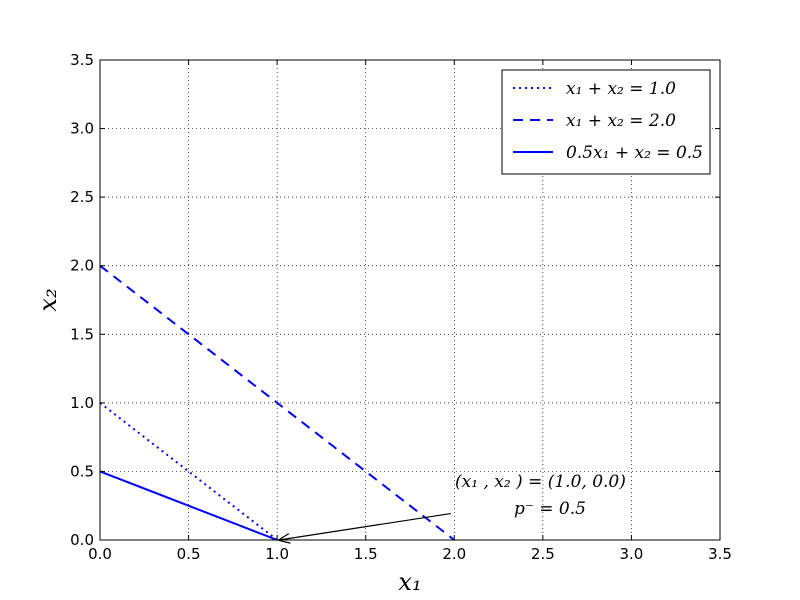  Describe the element at coordinates (82, 471) in the screenshot. I see `y-tick-label-1: 0.5` at that location.